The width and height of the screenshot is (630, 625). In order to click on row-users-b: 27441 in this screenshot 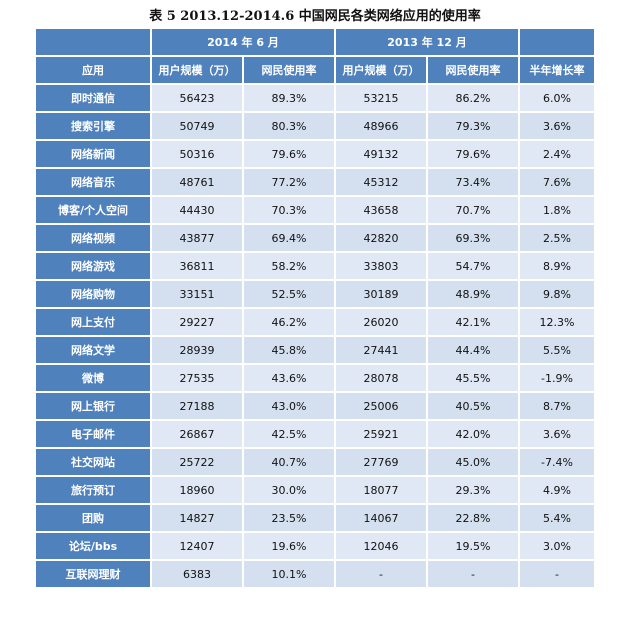, I will do `click(381, 350)`.